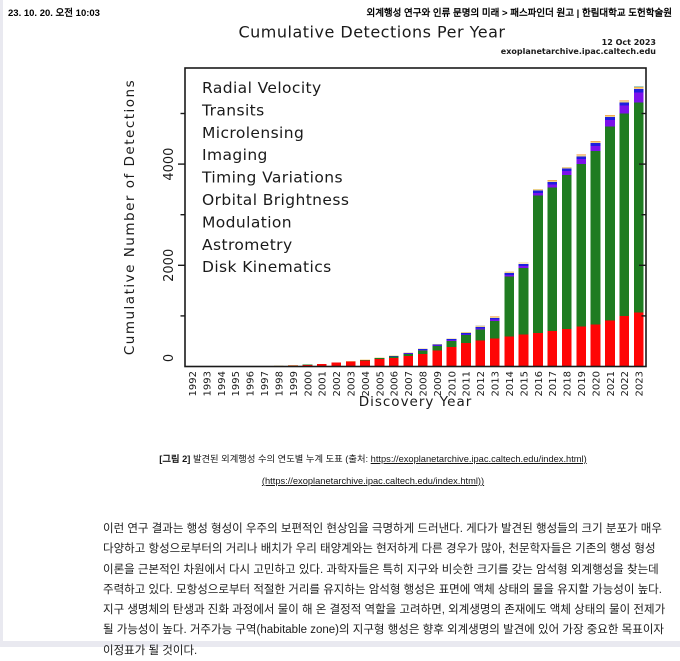  Describe the element at coordinates (222, 383) in the screenshot. I see `x-tick-label: 1994` at that location.